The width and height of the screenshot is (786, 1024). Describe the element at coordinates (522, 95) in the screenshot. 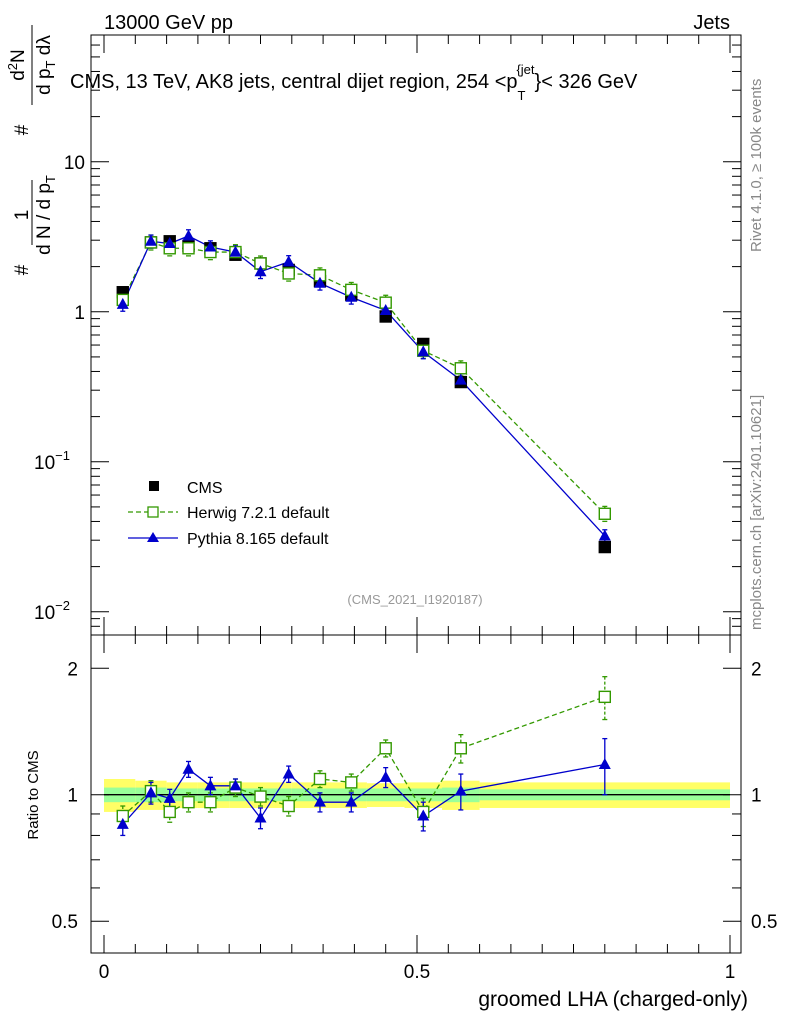

I see `chart-title-subscript: T` at that location.